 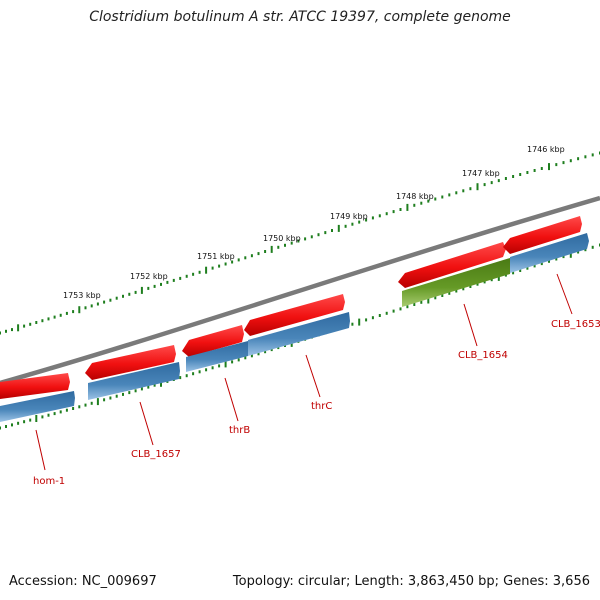 What do you see at coordinates (217, 356) in the screenshot?
I see `cds-thrb` at bounding box center [217, 356].